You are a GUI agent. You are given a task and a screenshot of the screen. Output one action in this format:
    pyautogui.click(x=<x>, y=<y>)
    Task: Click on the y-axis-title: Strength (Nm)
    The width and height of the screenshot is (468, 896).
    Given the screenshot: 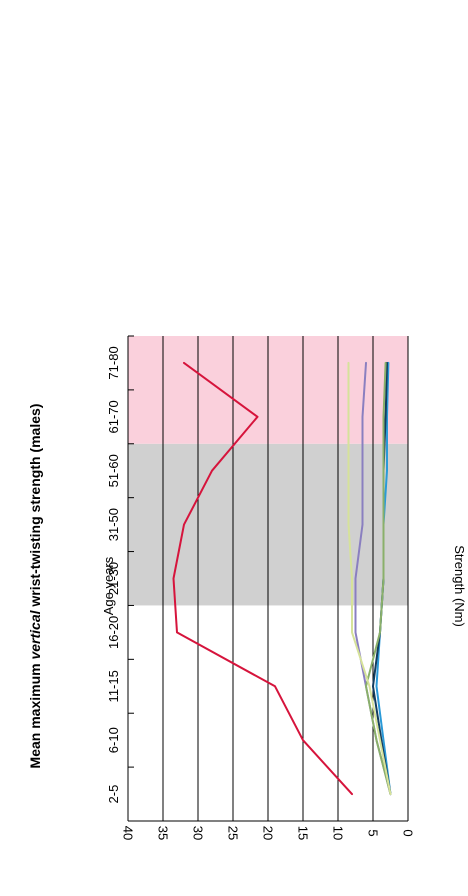 What is the action you would take?
    pyautogui.click(x=459, y=586)
    